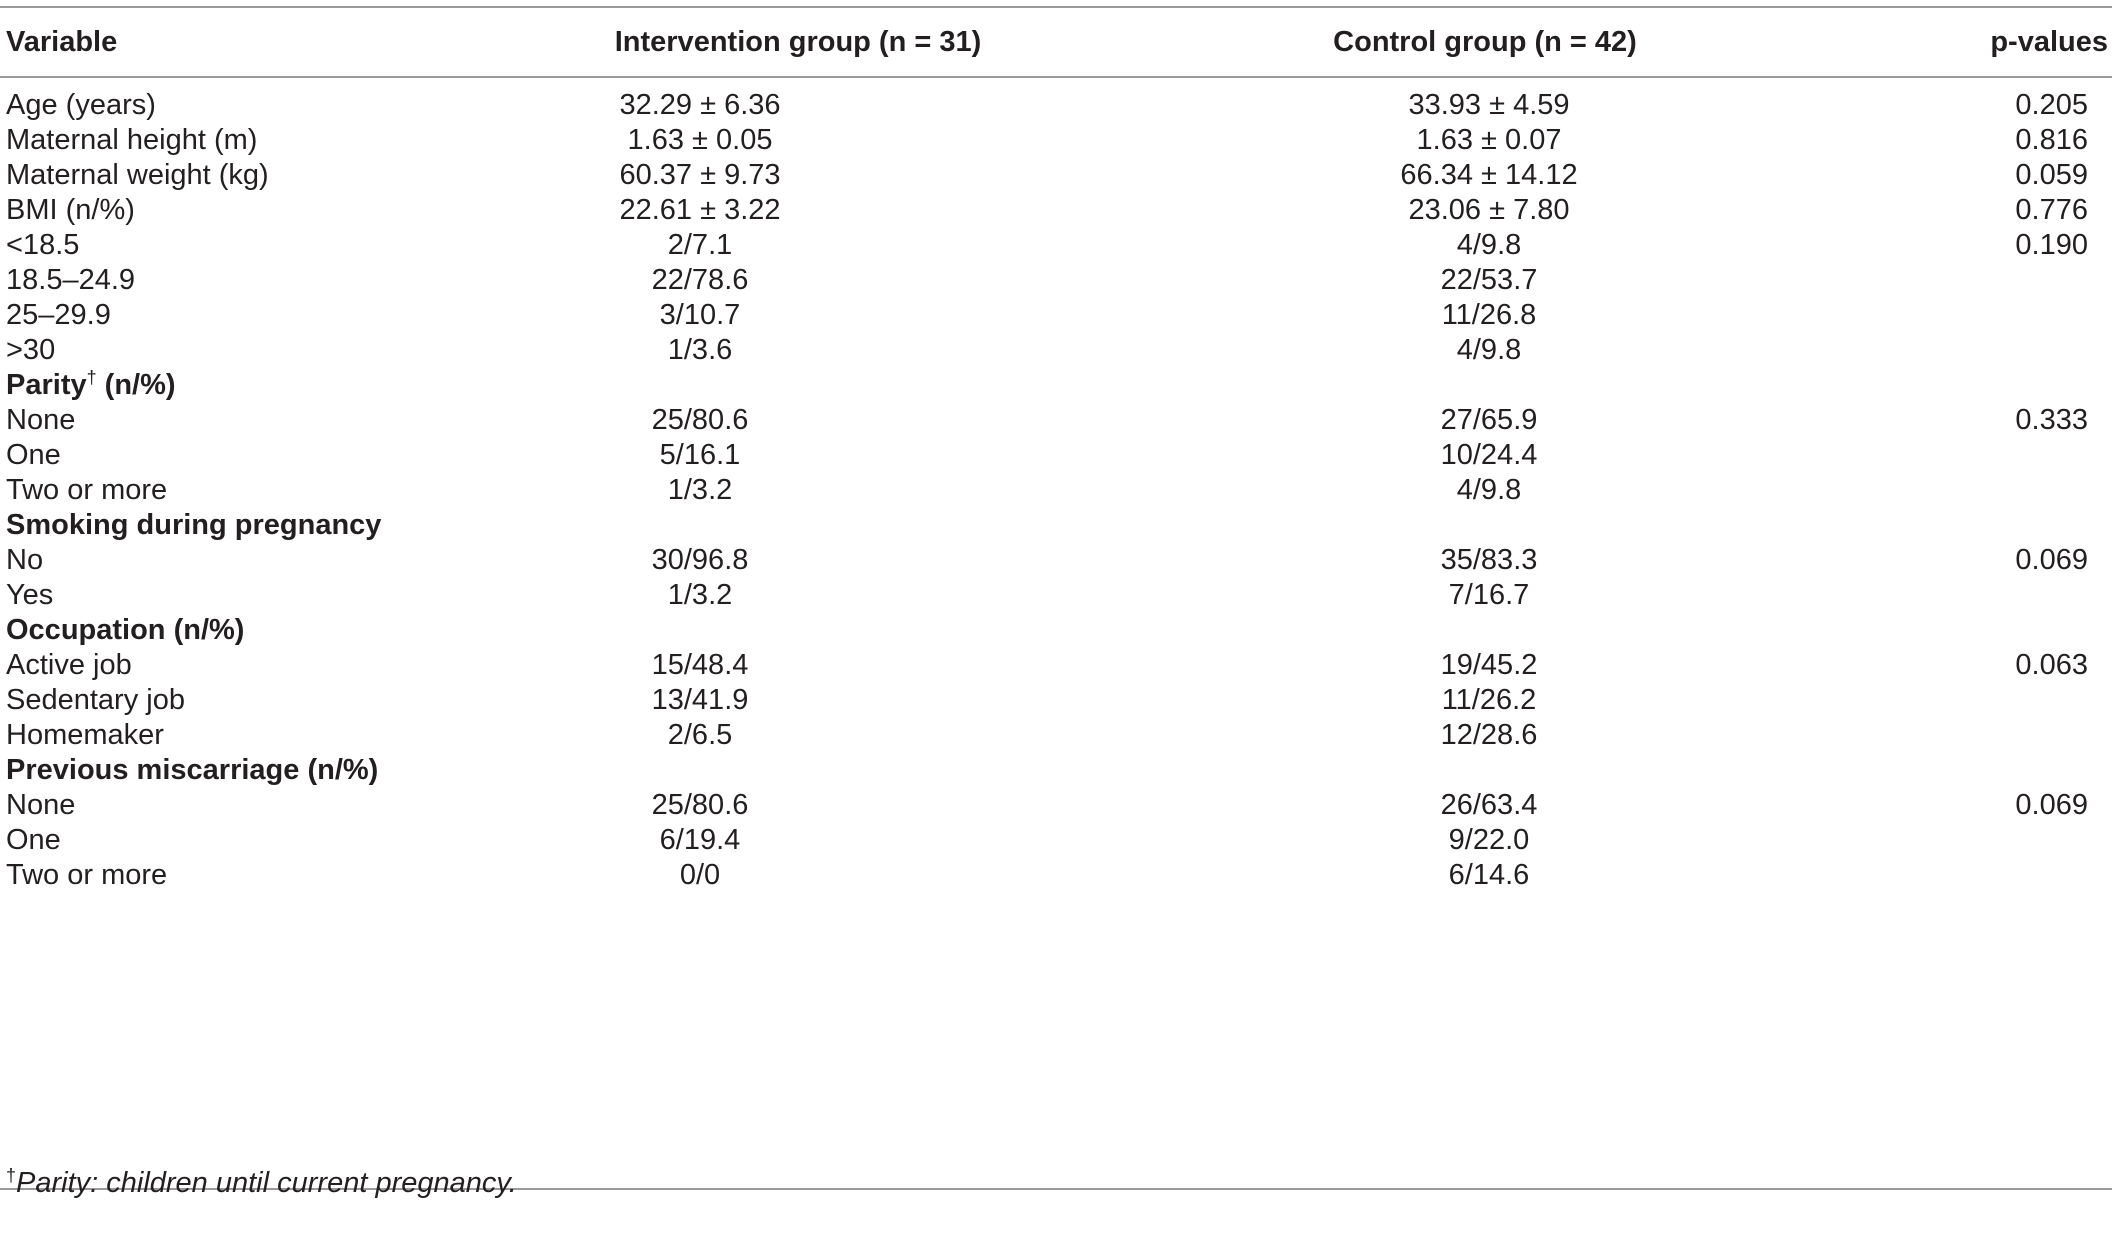 The image size is (2118, 1243). What do you see at coordinates (1056, 560) in the screenshot?
I see `table-row: No 30/96.8 35/83.3 0.069` at bounding box center [1056, 560].